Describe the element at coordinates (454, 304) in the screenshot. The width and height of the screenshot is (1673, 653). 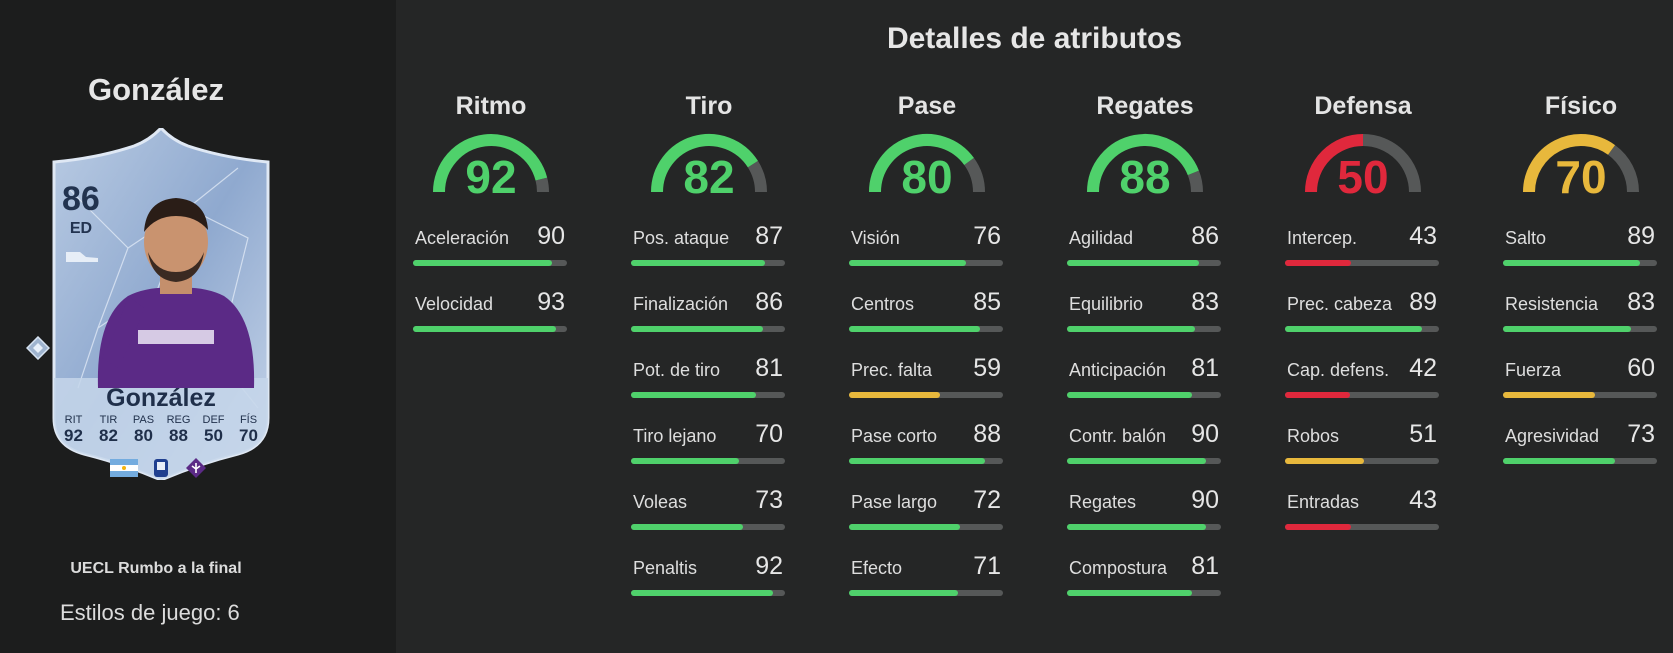
I see `attribute-name: Velocidad` at that location.